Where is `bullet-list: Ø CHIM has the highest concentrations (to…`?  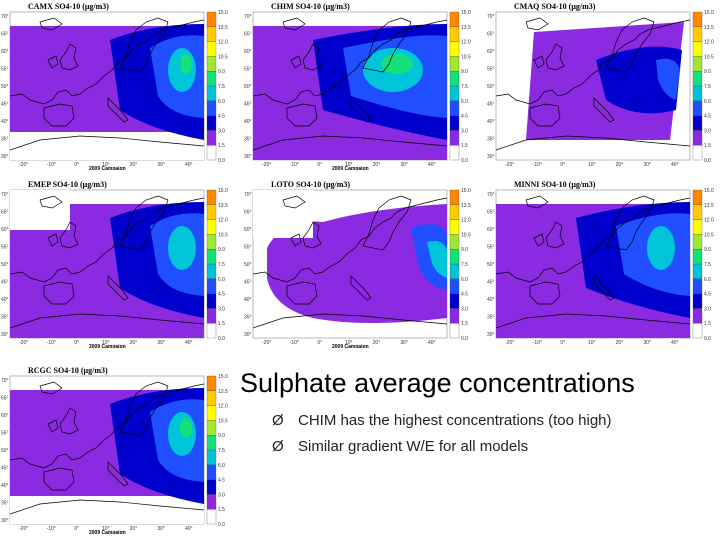
bullet-list: Ø CHIM has the highest concentrations (to… is located at coordinates (492, 438).